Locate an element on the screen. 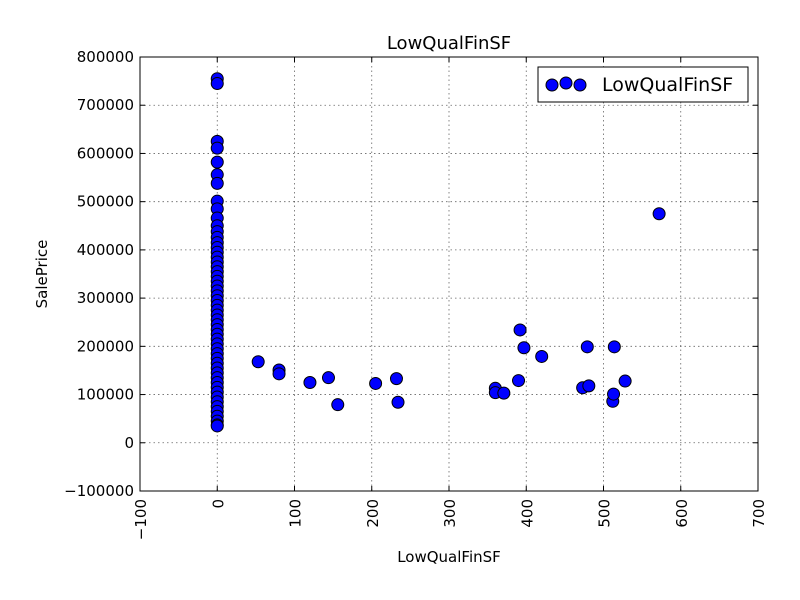 Image resolution: width=800 pixels, height=600 pixels. x-tick-label: 700 is located at coordinates (759, 513).